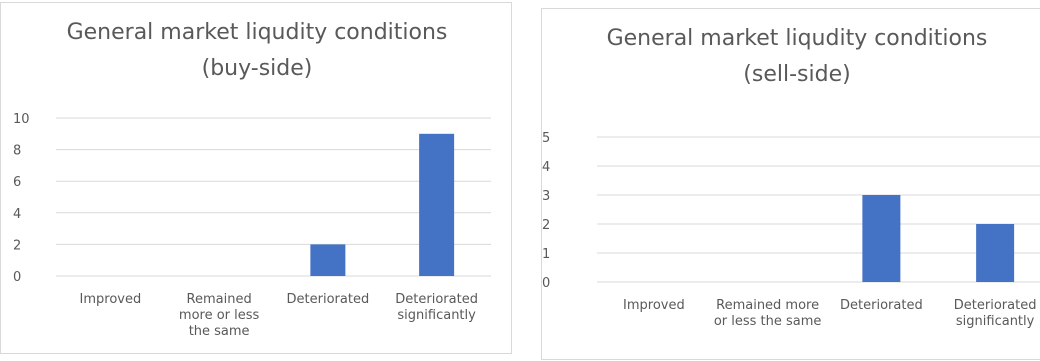  What do you see at coordinates (995, 305) in the screenshot?
I see `sell-side-category-label-4-line-1: Deteriorated` at bounding box center [995, 305].